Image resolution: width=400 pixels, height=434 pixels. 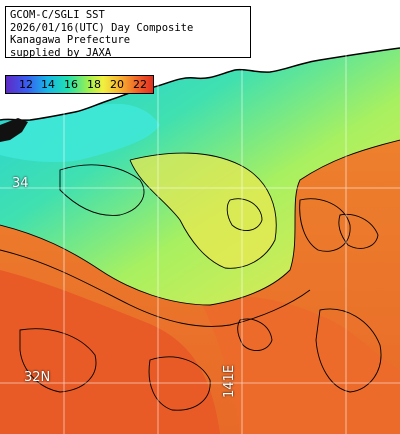 What do you see at coordinates (229, 381) in the screenshot?
I see `lon-label: 141E` at bounding box center [229, 381].